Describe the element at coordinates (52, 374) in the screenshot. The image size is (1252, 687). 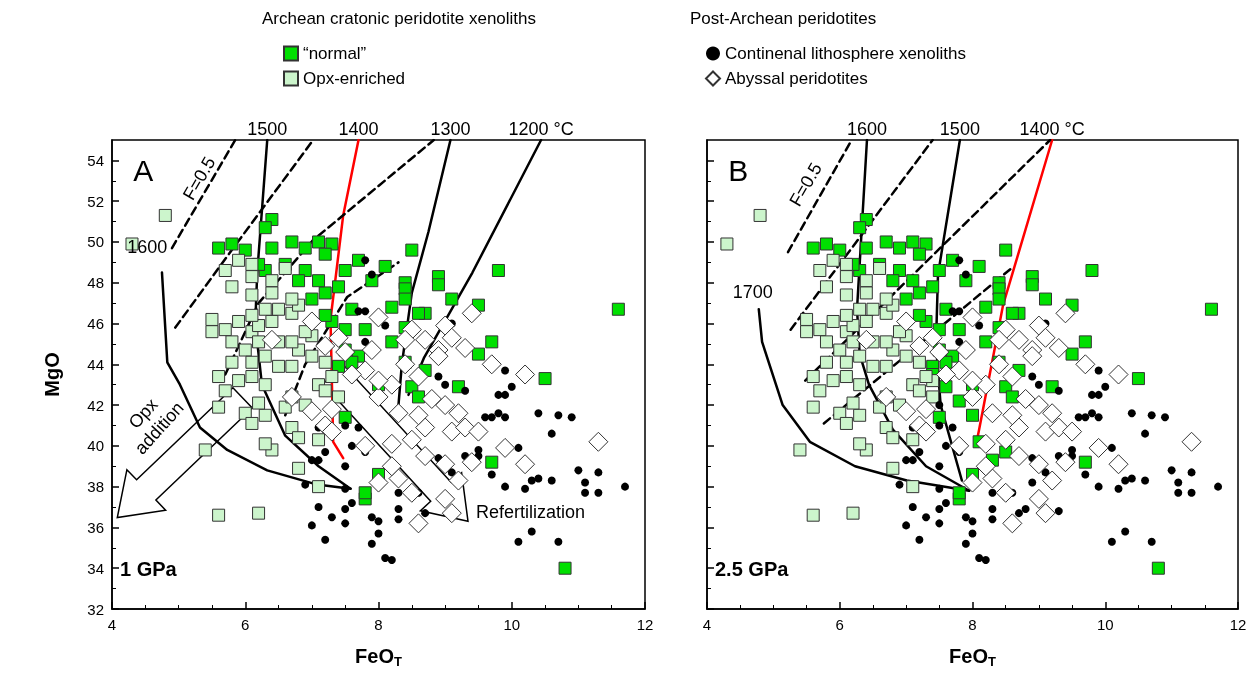
I see `y-axis-title: MgO` at that location.